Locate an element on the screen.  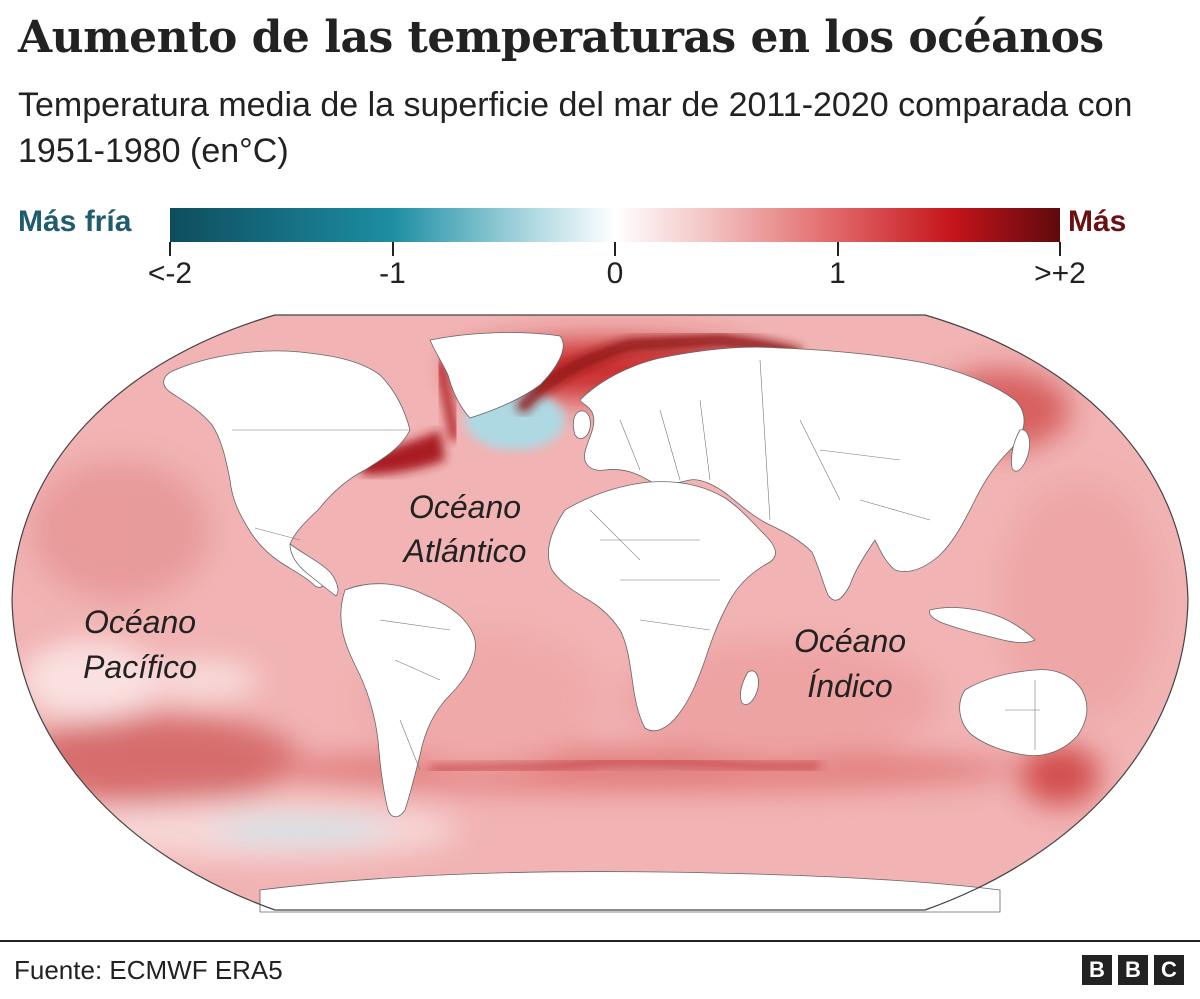
uk-landmass is located at coordinates (581, 424).